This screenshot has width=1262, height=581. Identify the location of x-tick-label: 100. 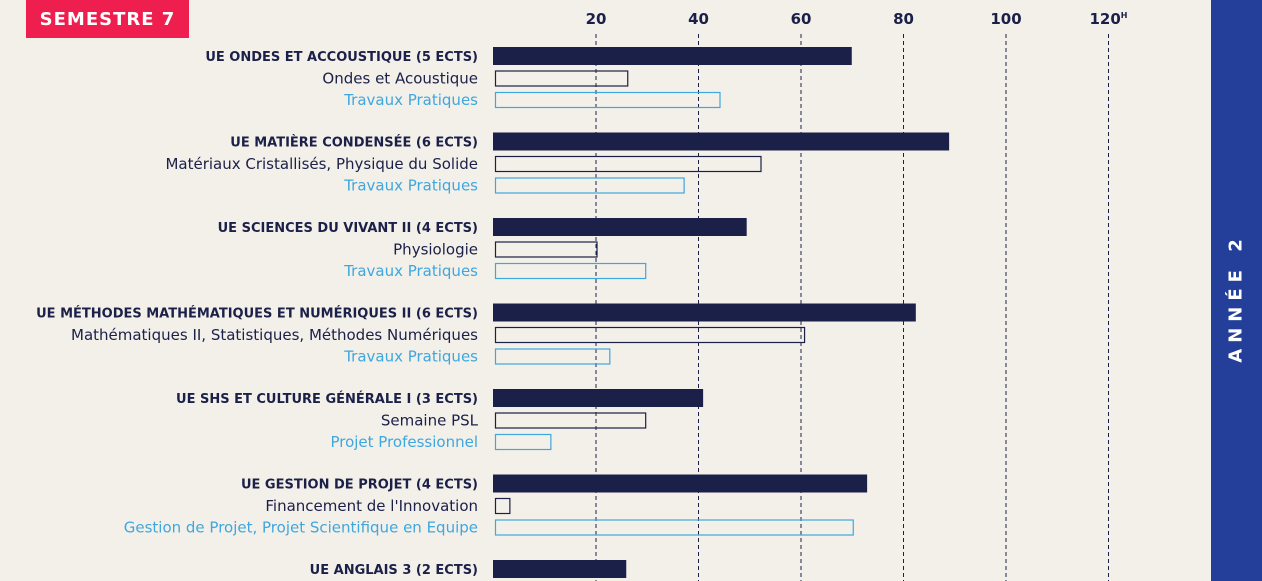
(1005, 19).